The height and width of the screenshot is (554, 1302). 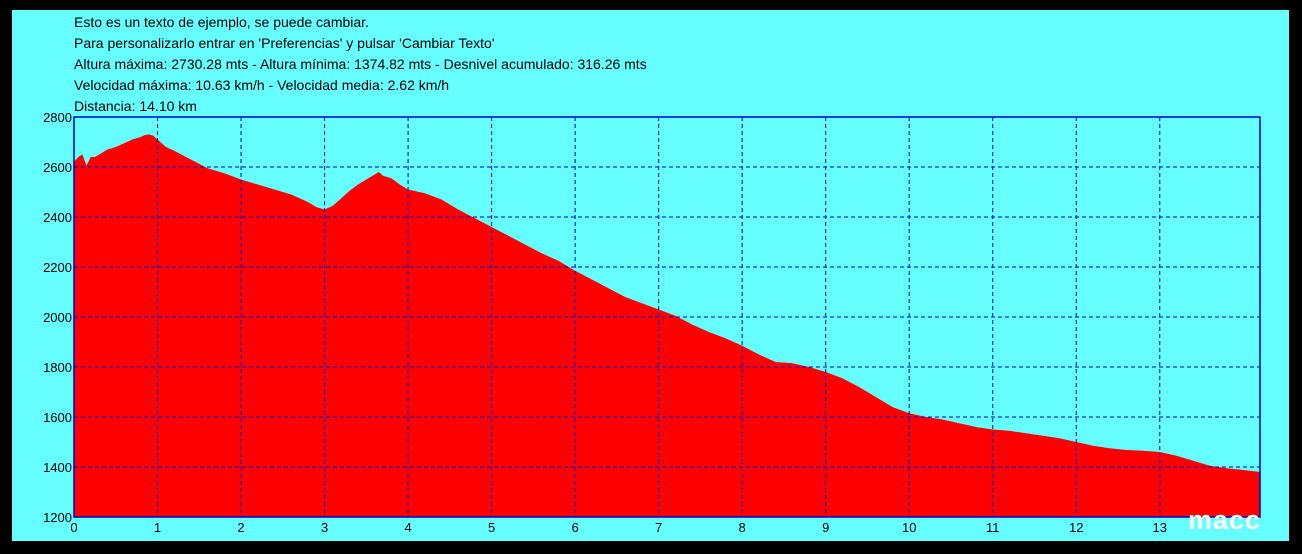 I want to click on y-tick-label: 1800, so click(x=57, y=367).